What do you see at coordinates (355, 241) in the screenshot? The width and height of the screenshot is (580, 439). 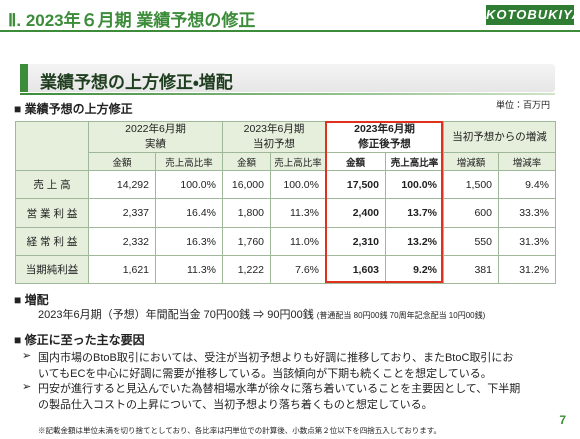 I see `table-cell: 2,310` at bounding box center [355, 241].